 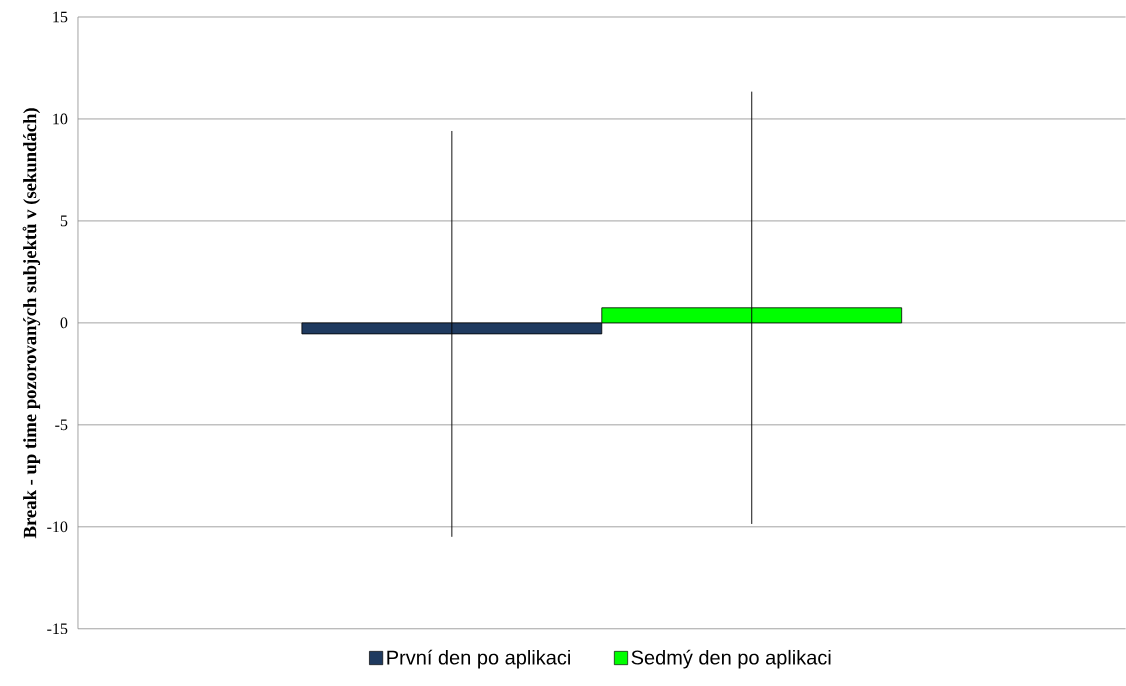 I want to click on y-tick-label: -10, so click(x=57, y=527).